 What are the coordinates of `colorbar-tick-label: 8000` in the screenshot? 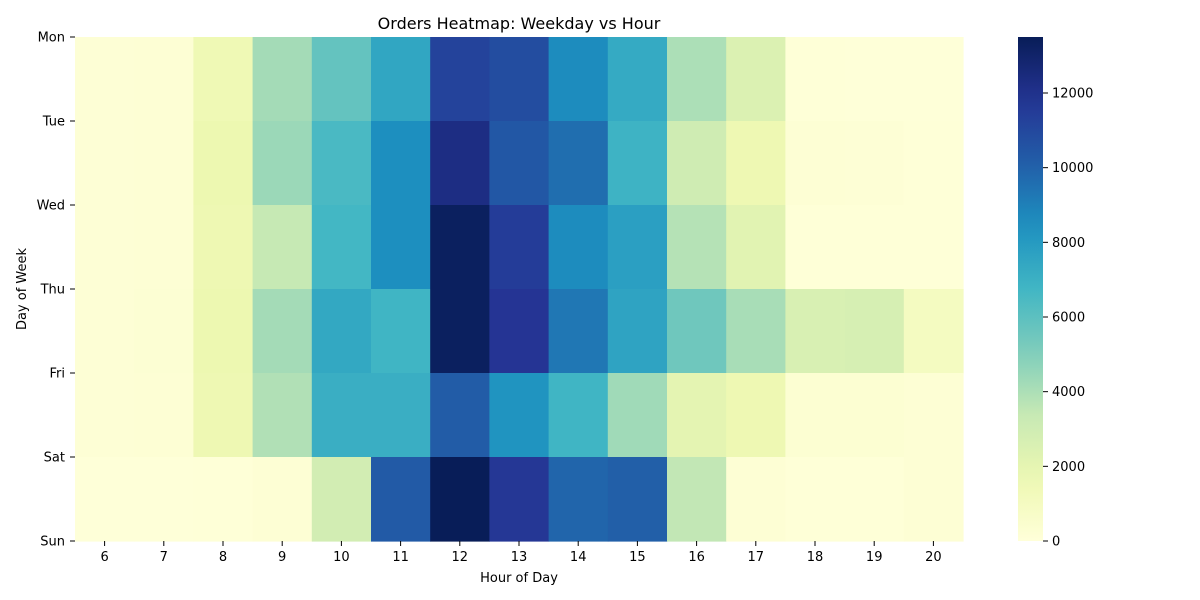 It's located at (1068, 243).